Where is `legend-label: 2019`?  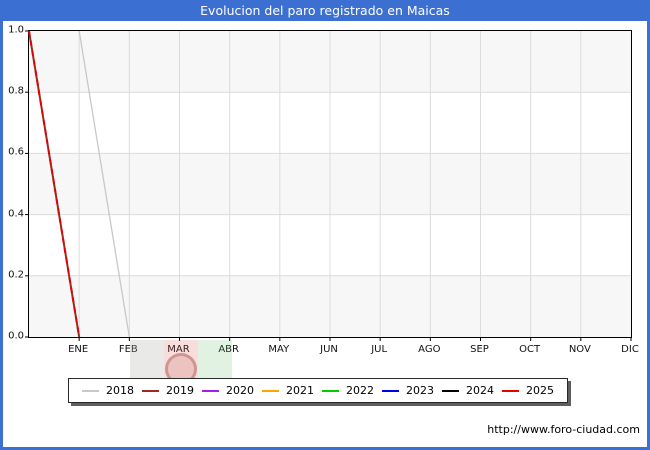 legend-label: 2019 is located at coordinates (180, 390).